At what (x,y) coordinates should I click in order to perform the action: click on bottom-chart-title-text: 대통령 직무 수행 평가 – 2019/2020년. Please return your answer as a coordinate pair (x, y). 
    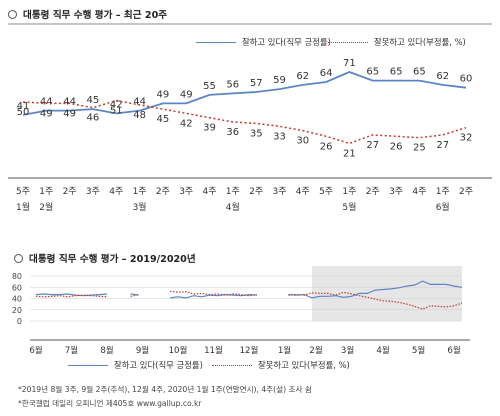
    Looking at the image, I should click on (112, 259).